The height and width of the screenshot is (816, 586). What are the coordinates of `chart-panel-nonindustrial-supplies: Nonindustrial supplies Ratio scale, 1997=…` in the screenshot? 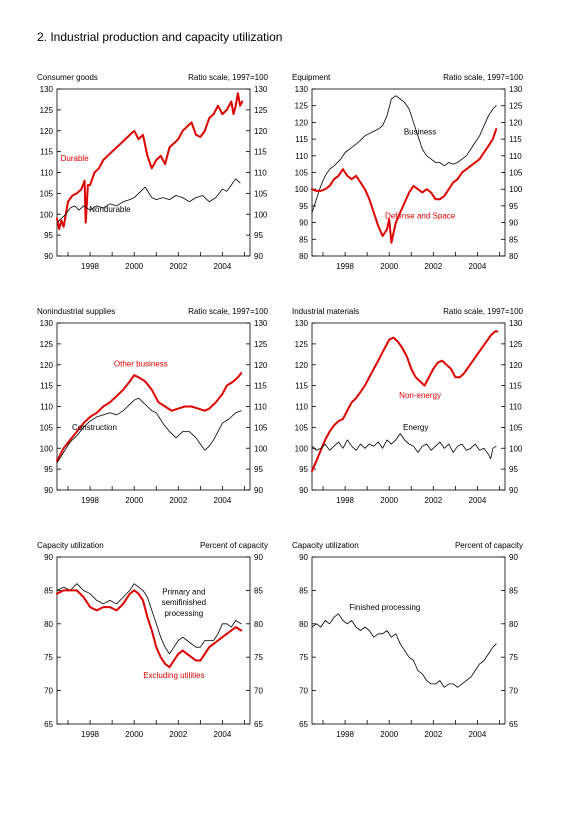 It's located at (153, 406).